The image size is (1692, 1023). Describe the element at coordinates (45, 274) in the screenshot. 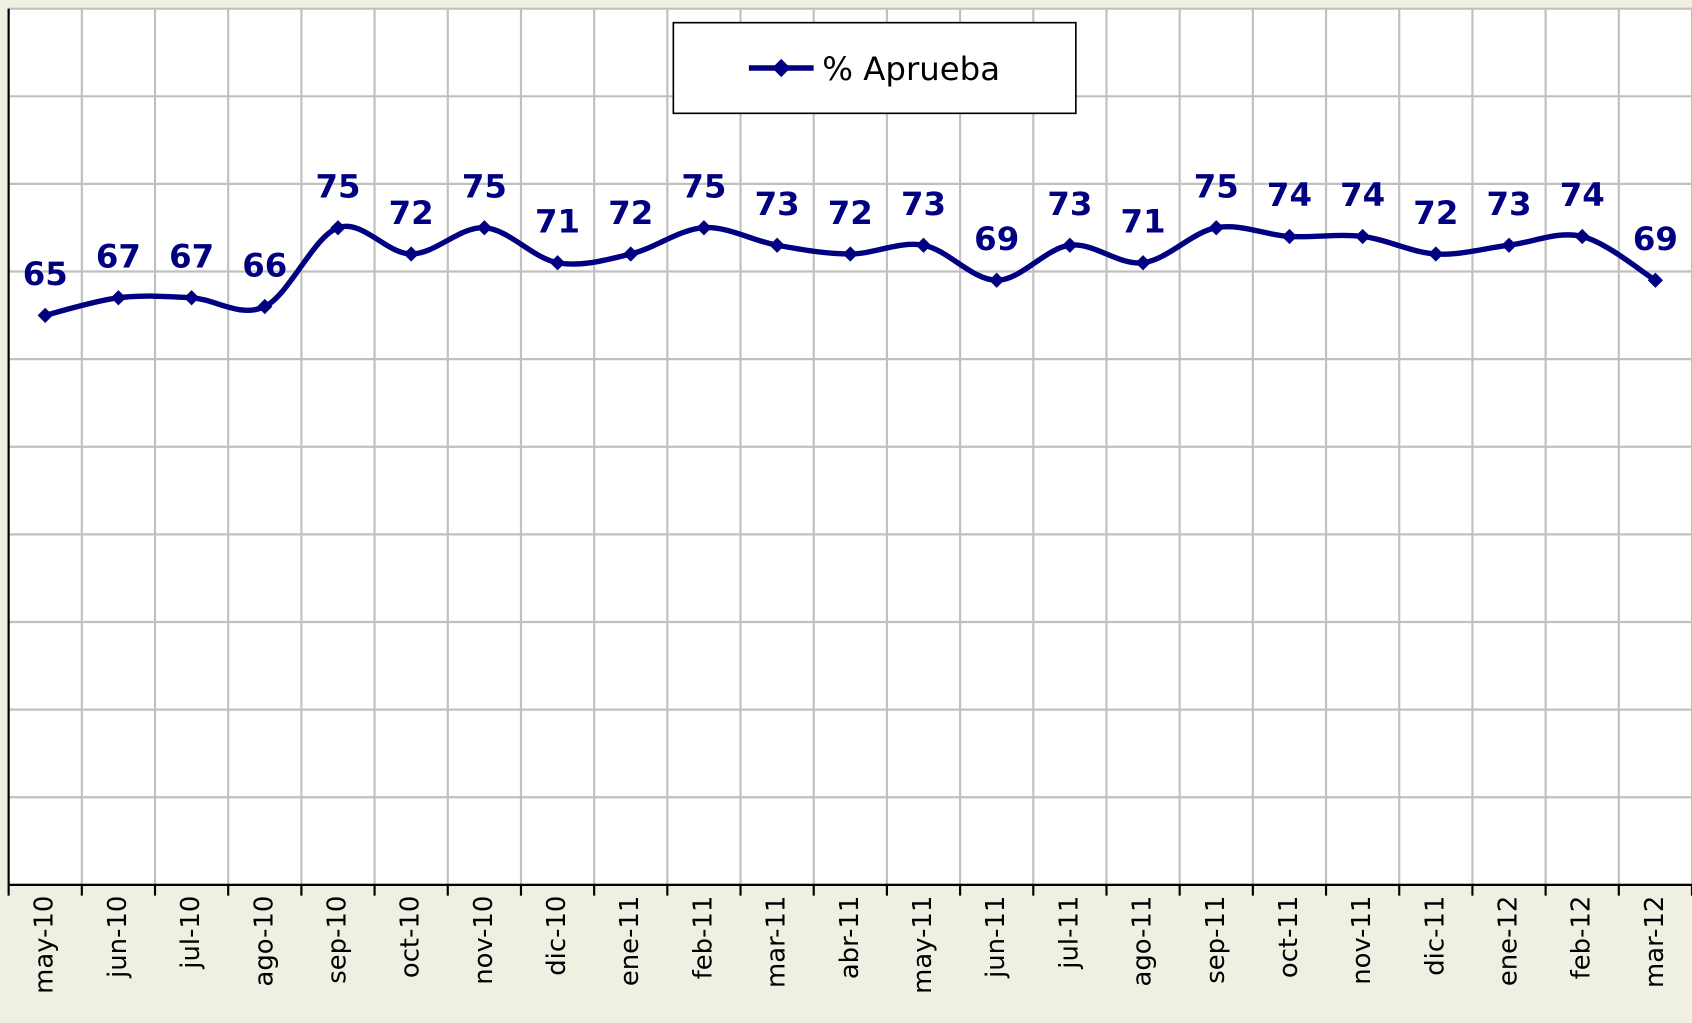

I see `data-label: 65` at that location.